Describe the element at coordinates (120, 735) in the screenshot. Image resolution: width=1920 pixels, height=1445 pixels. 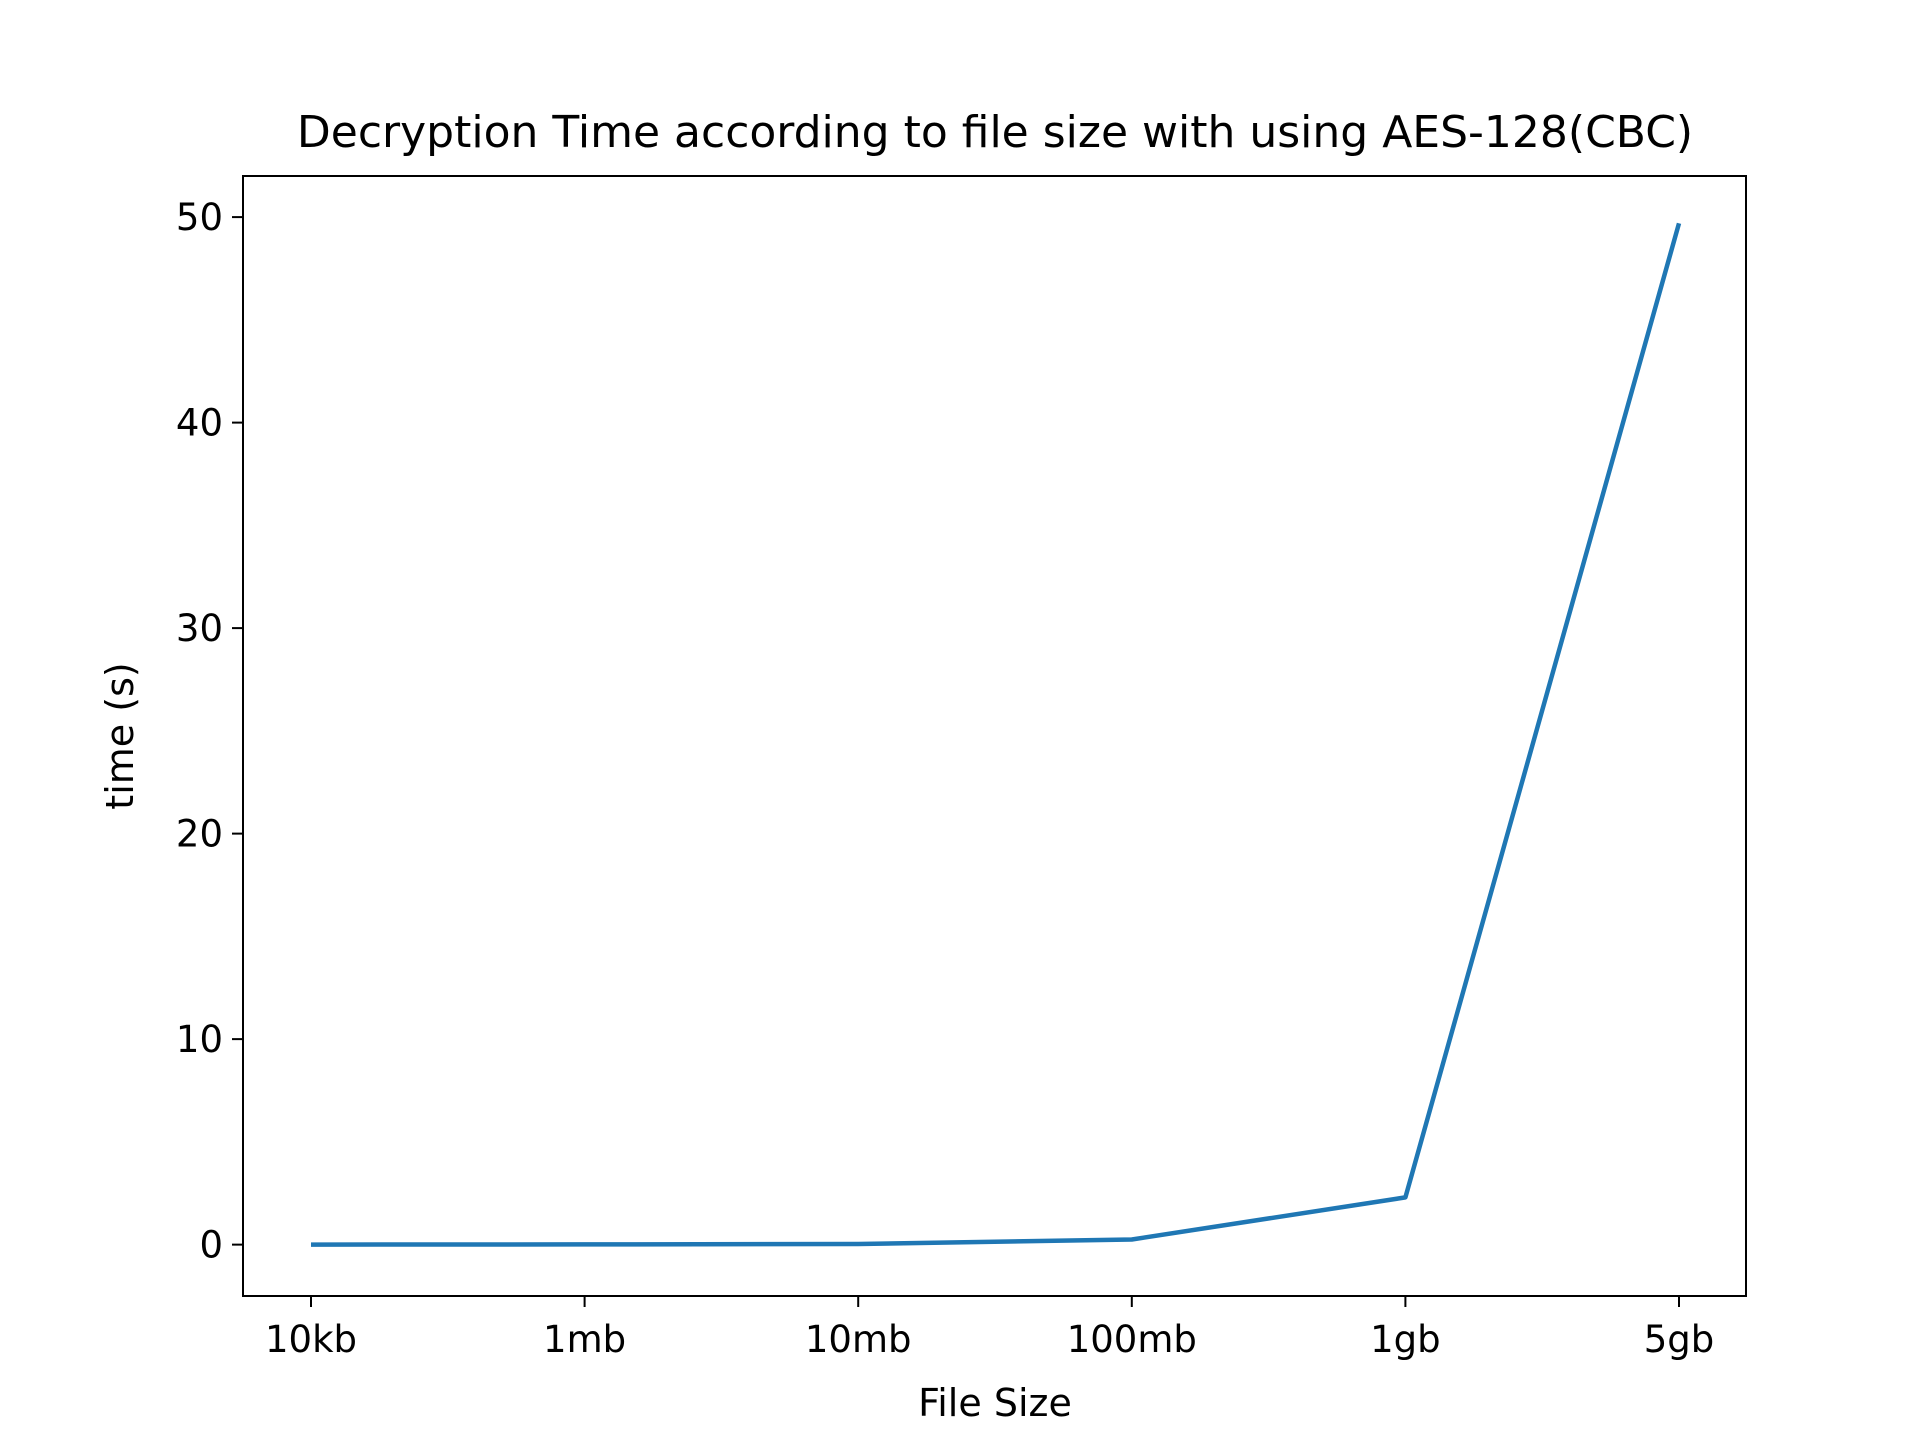
I see `y-axis-label: time (s)` at that location.